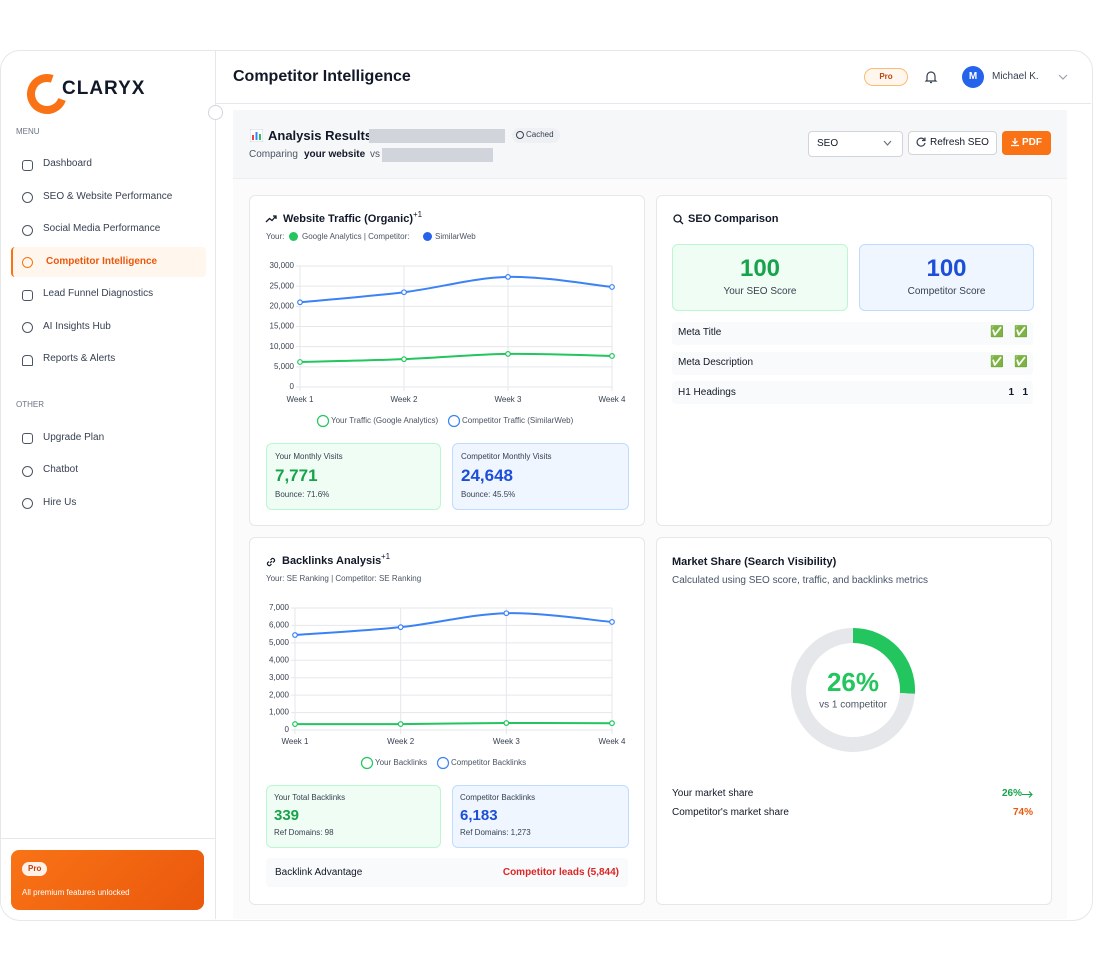  What do you see at coordinates (884, 661) in the screenshot?
I see `donut-segment` at bounding box center [884, 661].